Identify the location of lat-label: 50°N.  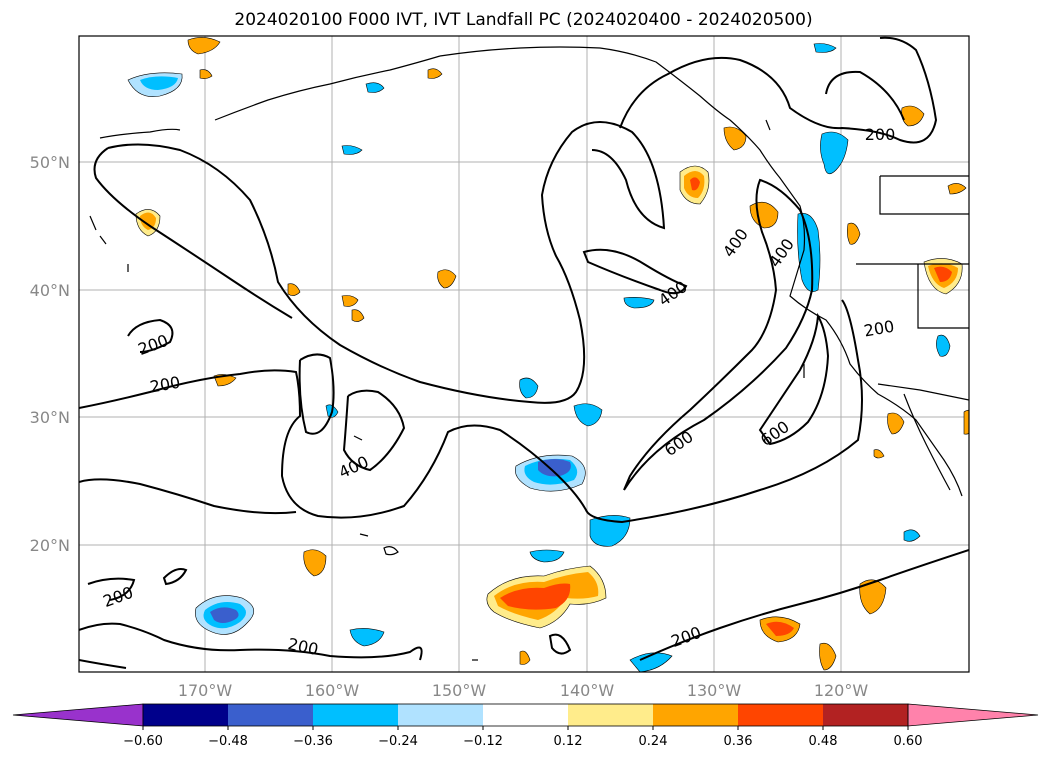
(50, 162).